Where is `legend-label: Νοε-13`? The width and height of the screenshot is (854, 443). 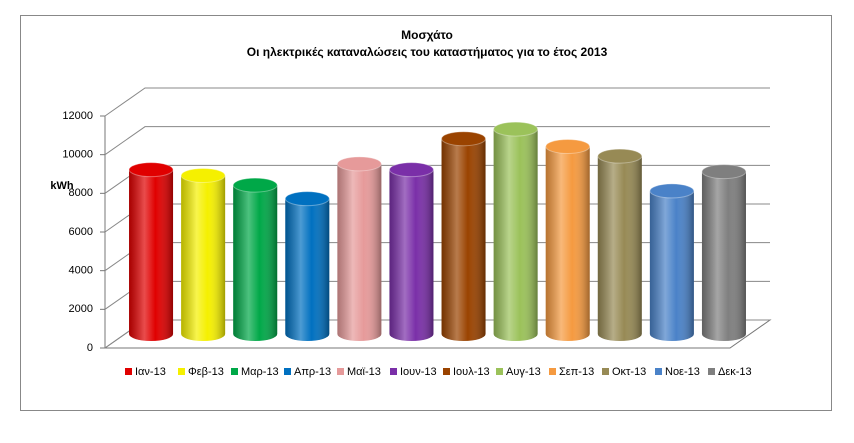 legend-label: Νοε-13 is located at coordinates (682, 372).